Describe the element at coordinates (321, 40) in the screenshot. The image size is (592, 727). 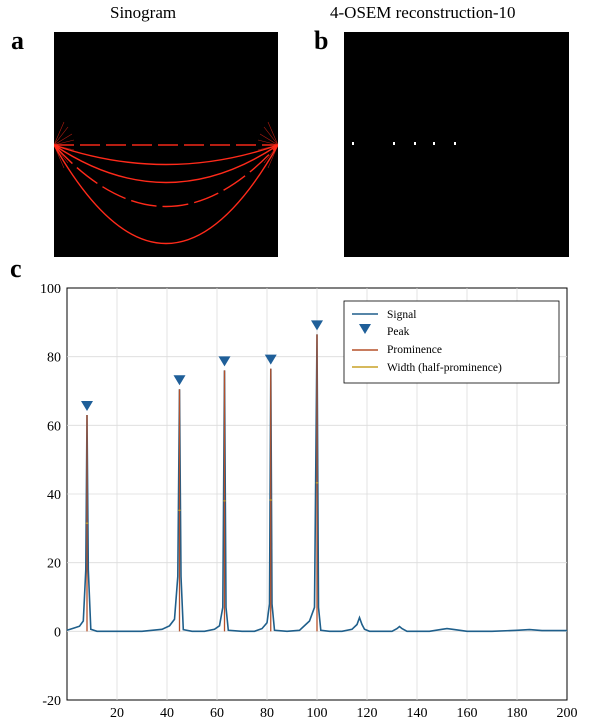
I see `panel-b-letter: b` at that location.